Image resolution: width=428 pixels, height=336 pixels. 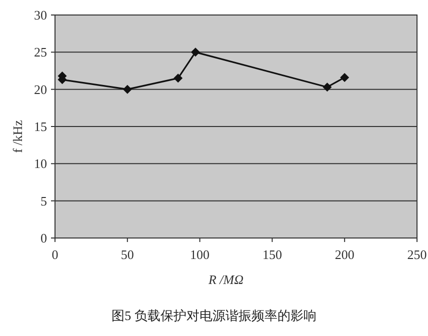 I want to click on y-tick-label: 30, so click(x=40, y=15).